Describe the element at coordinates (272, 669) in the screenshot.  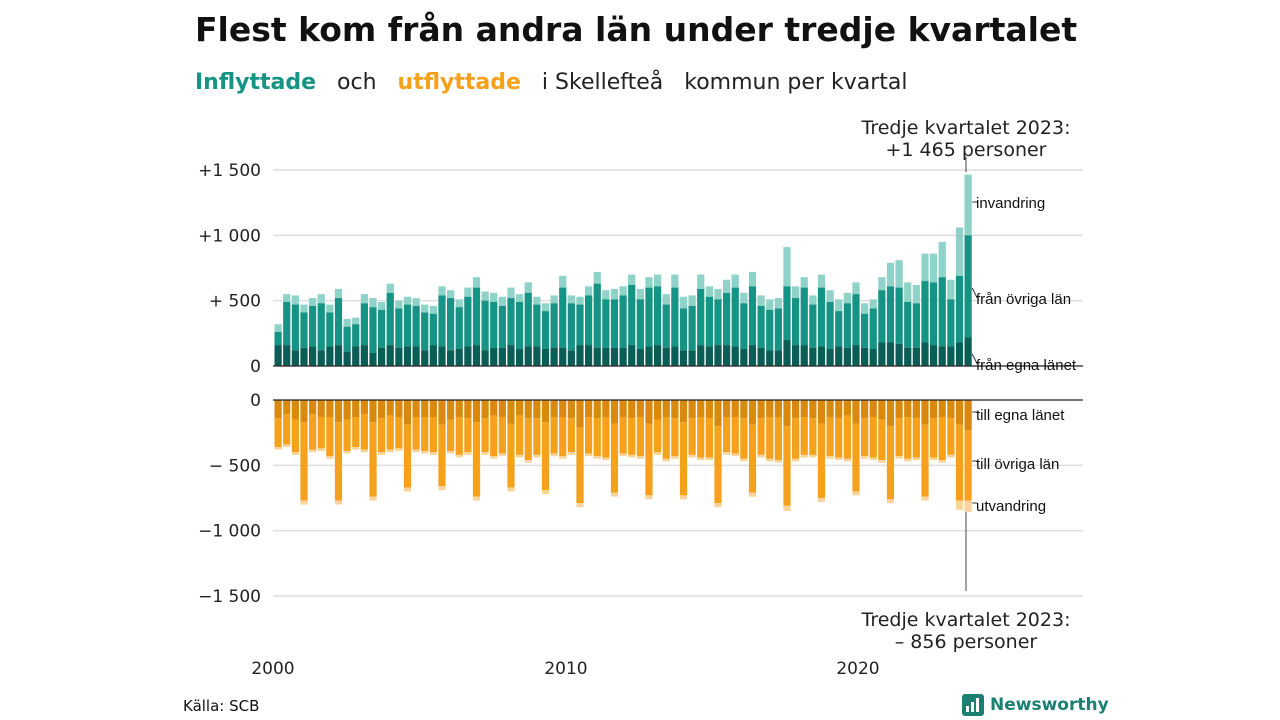
I see `x-tick-label: 2000` at that location.